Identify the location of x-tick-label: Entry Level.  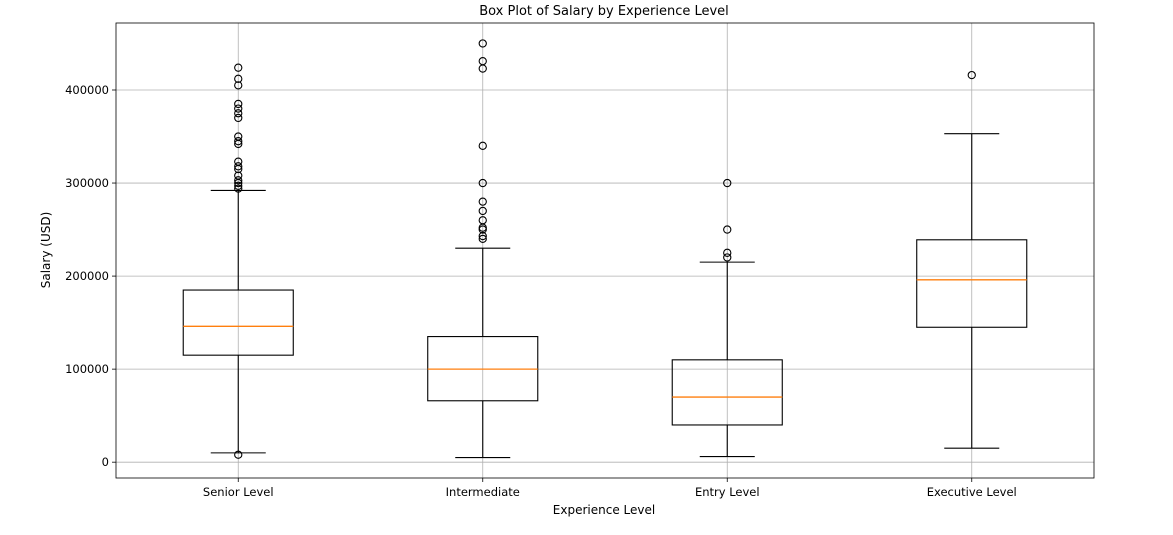
(727, 492).